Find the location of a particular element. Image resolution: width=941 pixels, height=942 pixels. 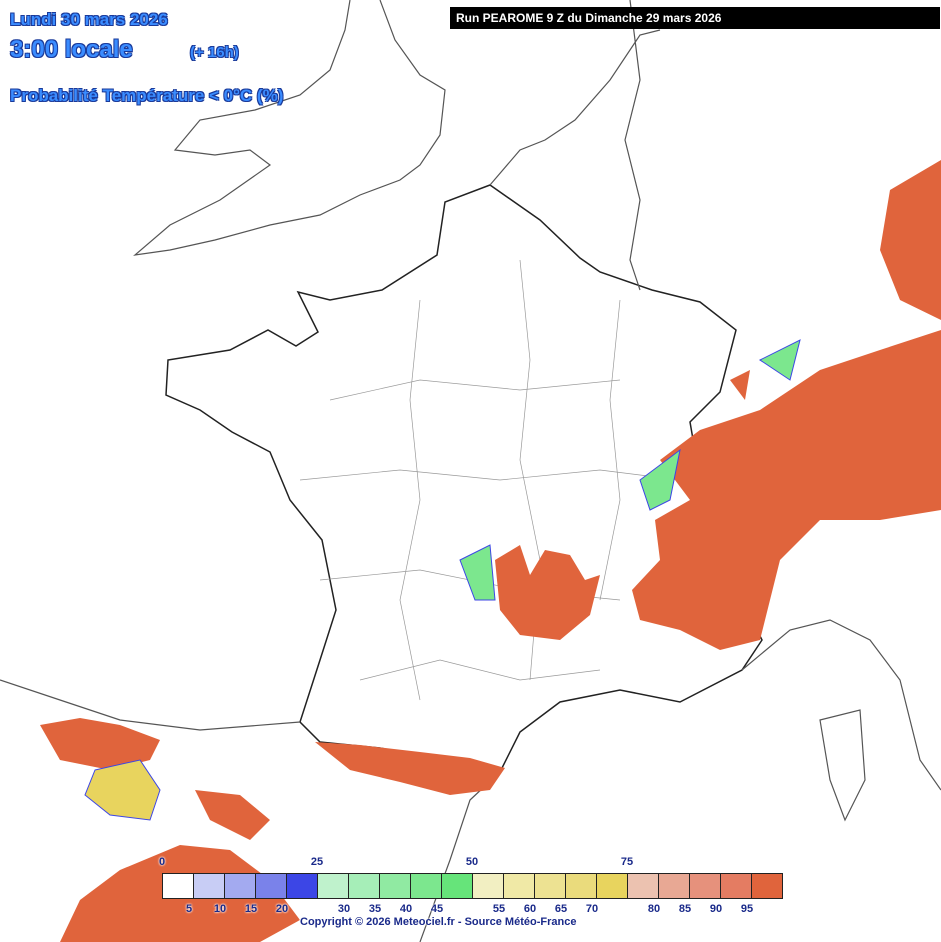

legend-label: 25 is located at coordinates (317, 862).